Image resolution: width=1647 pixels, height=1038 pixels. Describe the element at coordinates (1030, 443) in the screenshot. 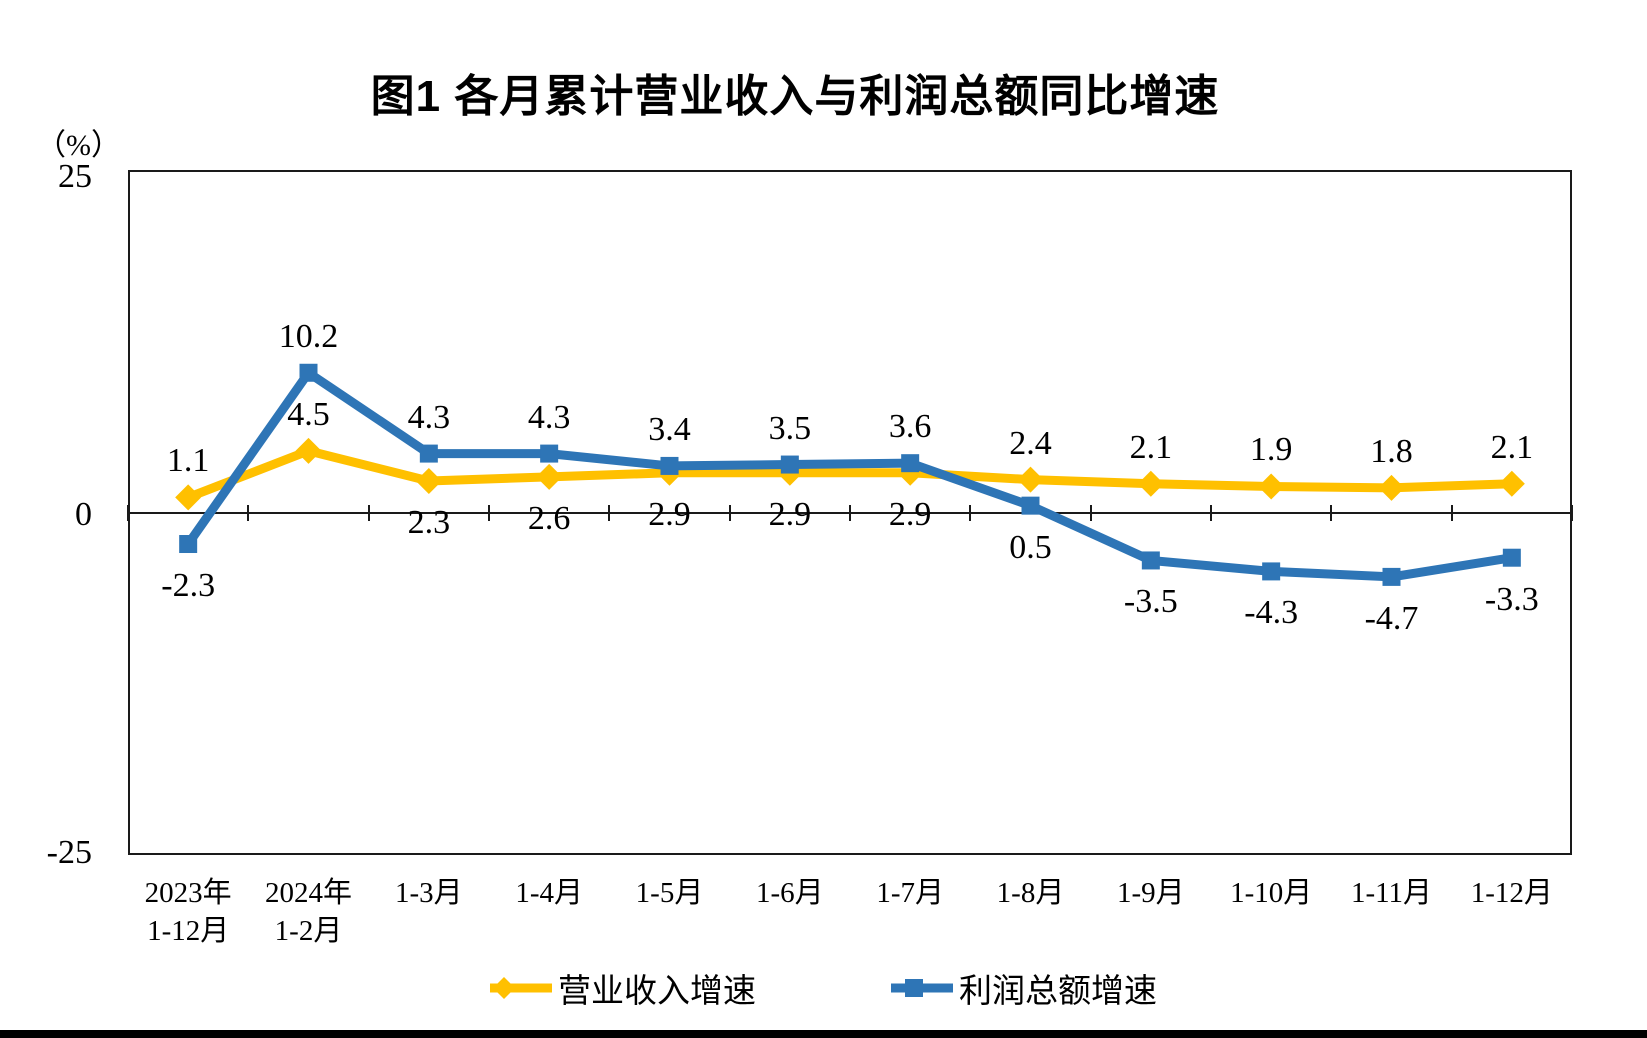

I see `data-label: 2.4` at that location.